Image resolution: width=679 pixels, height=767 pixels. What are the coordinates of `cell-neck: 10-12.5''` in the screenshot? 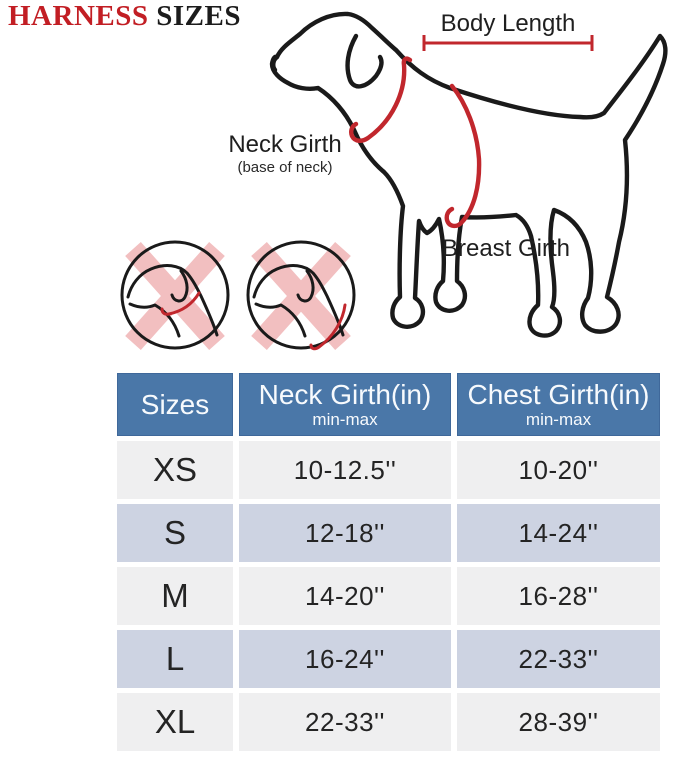 It's located at (345, 470).